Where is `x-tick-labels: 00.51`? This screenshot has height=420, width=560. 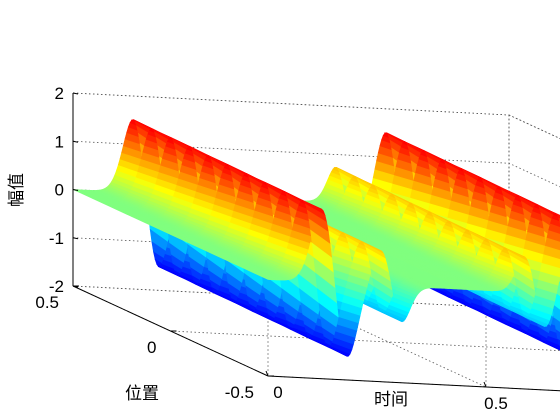 x-tick-labels: 00.51 is located at coordinates (390, 398).